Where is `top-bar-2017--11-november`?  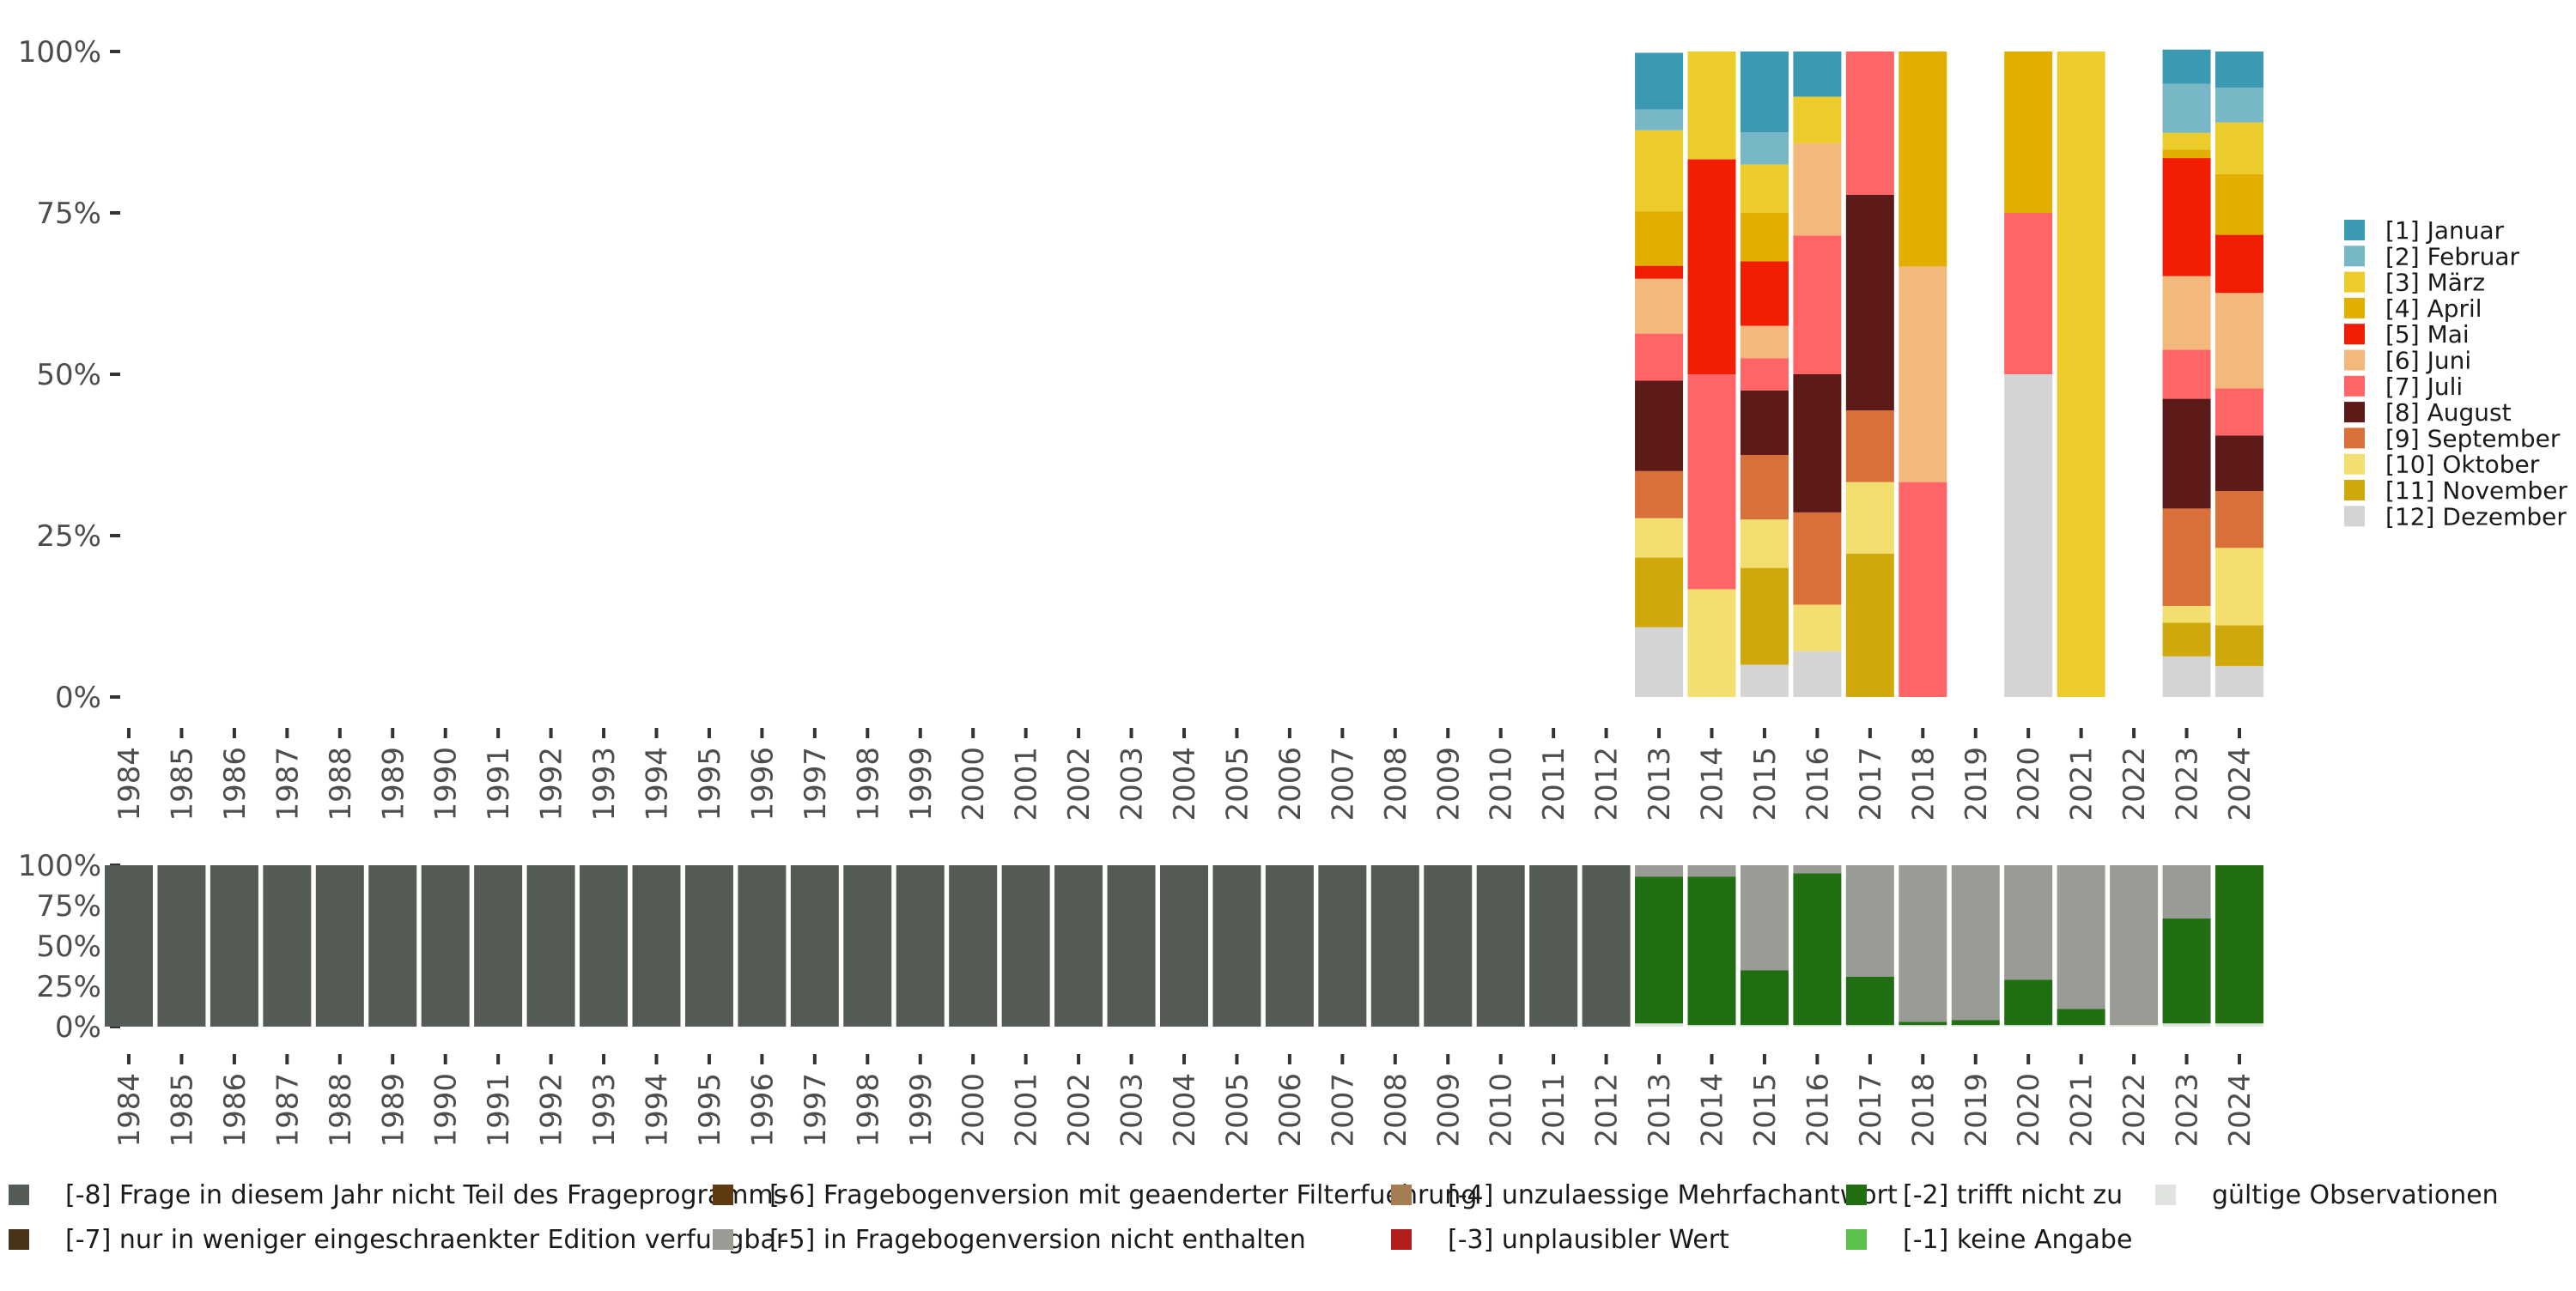 top-bar-2017--11-november is located at coordinates (1870, 625).